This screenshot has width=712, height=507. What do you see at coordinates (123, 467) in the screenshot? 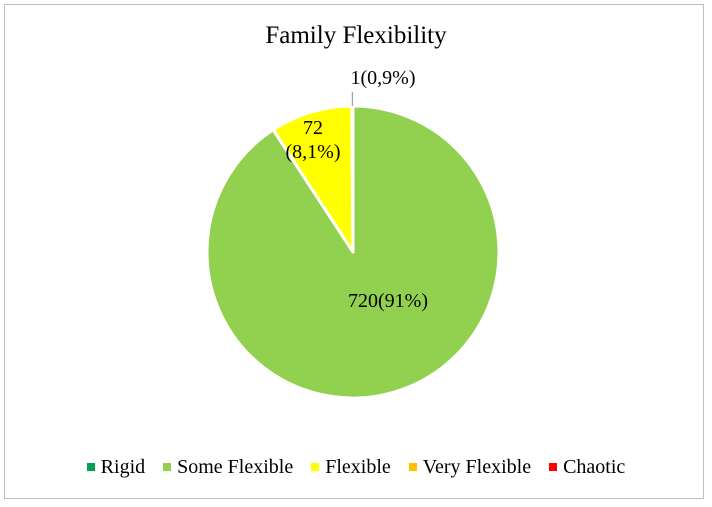
I see `legend-label-rigid: Rigid` at bounding box center [123, 467].